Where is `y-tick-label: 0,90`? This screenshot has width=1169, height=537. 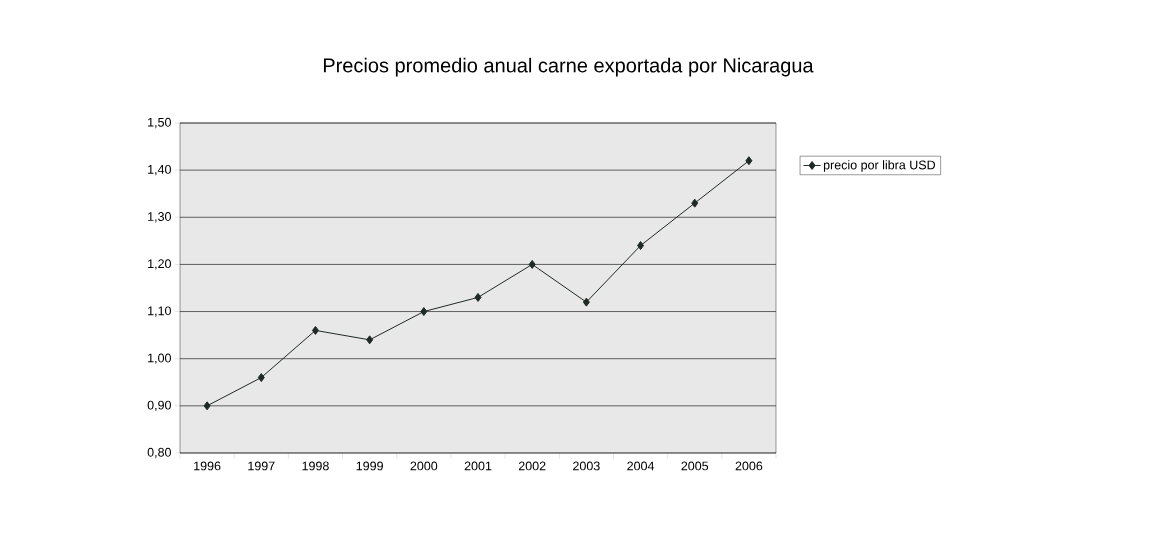
y-tick-label: 0,90 is located at coordinates (159, 406).